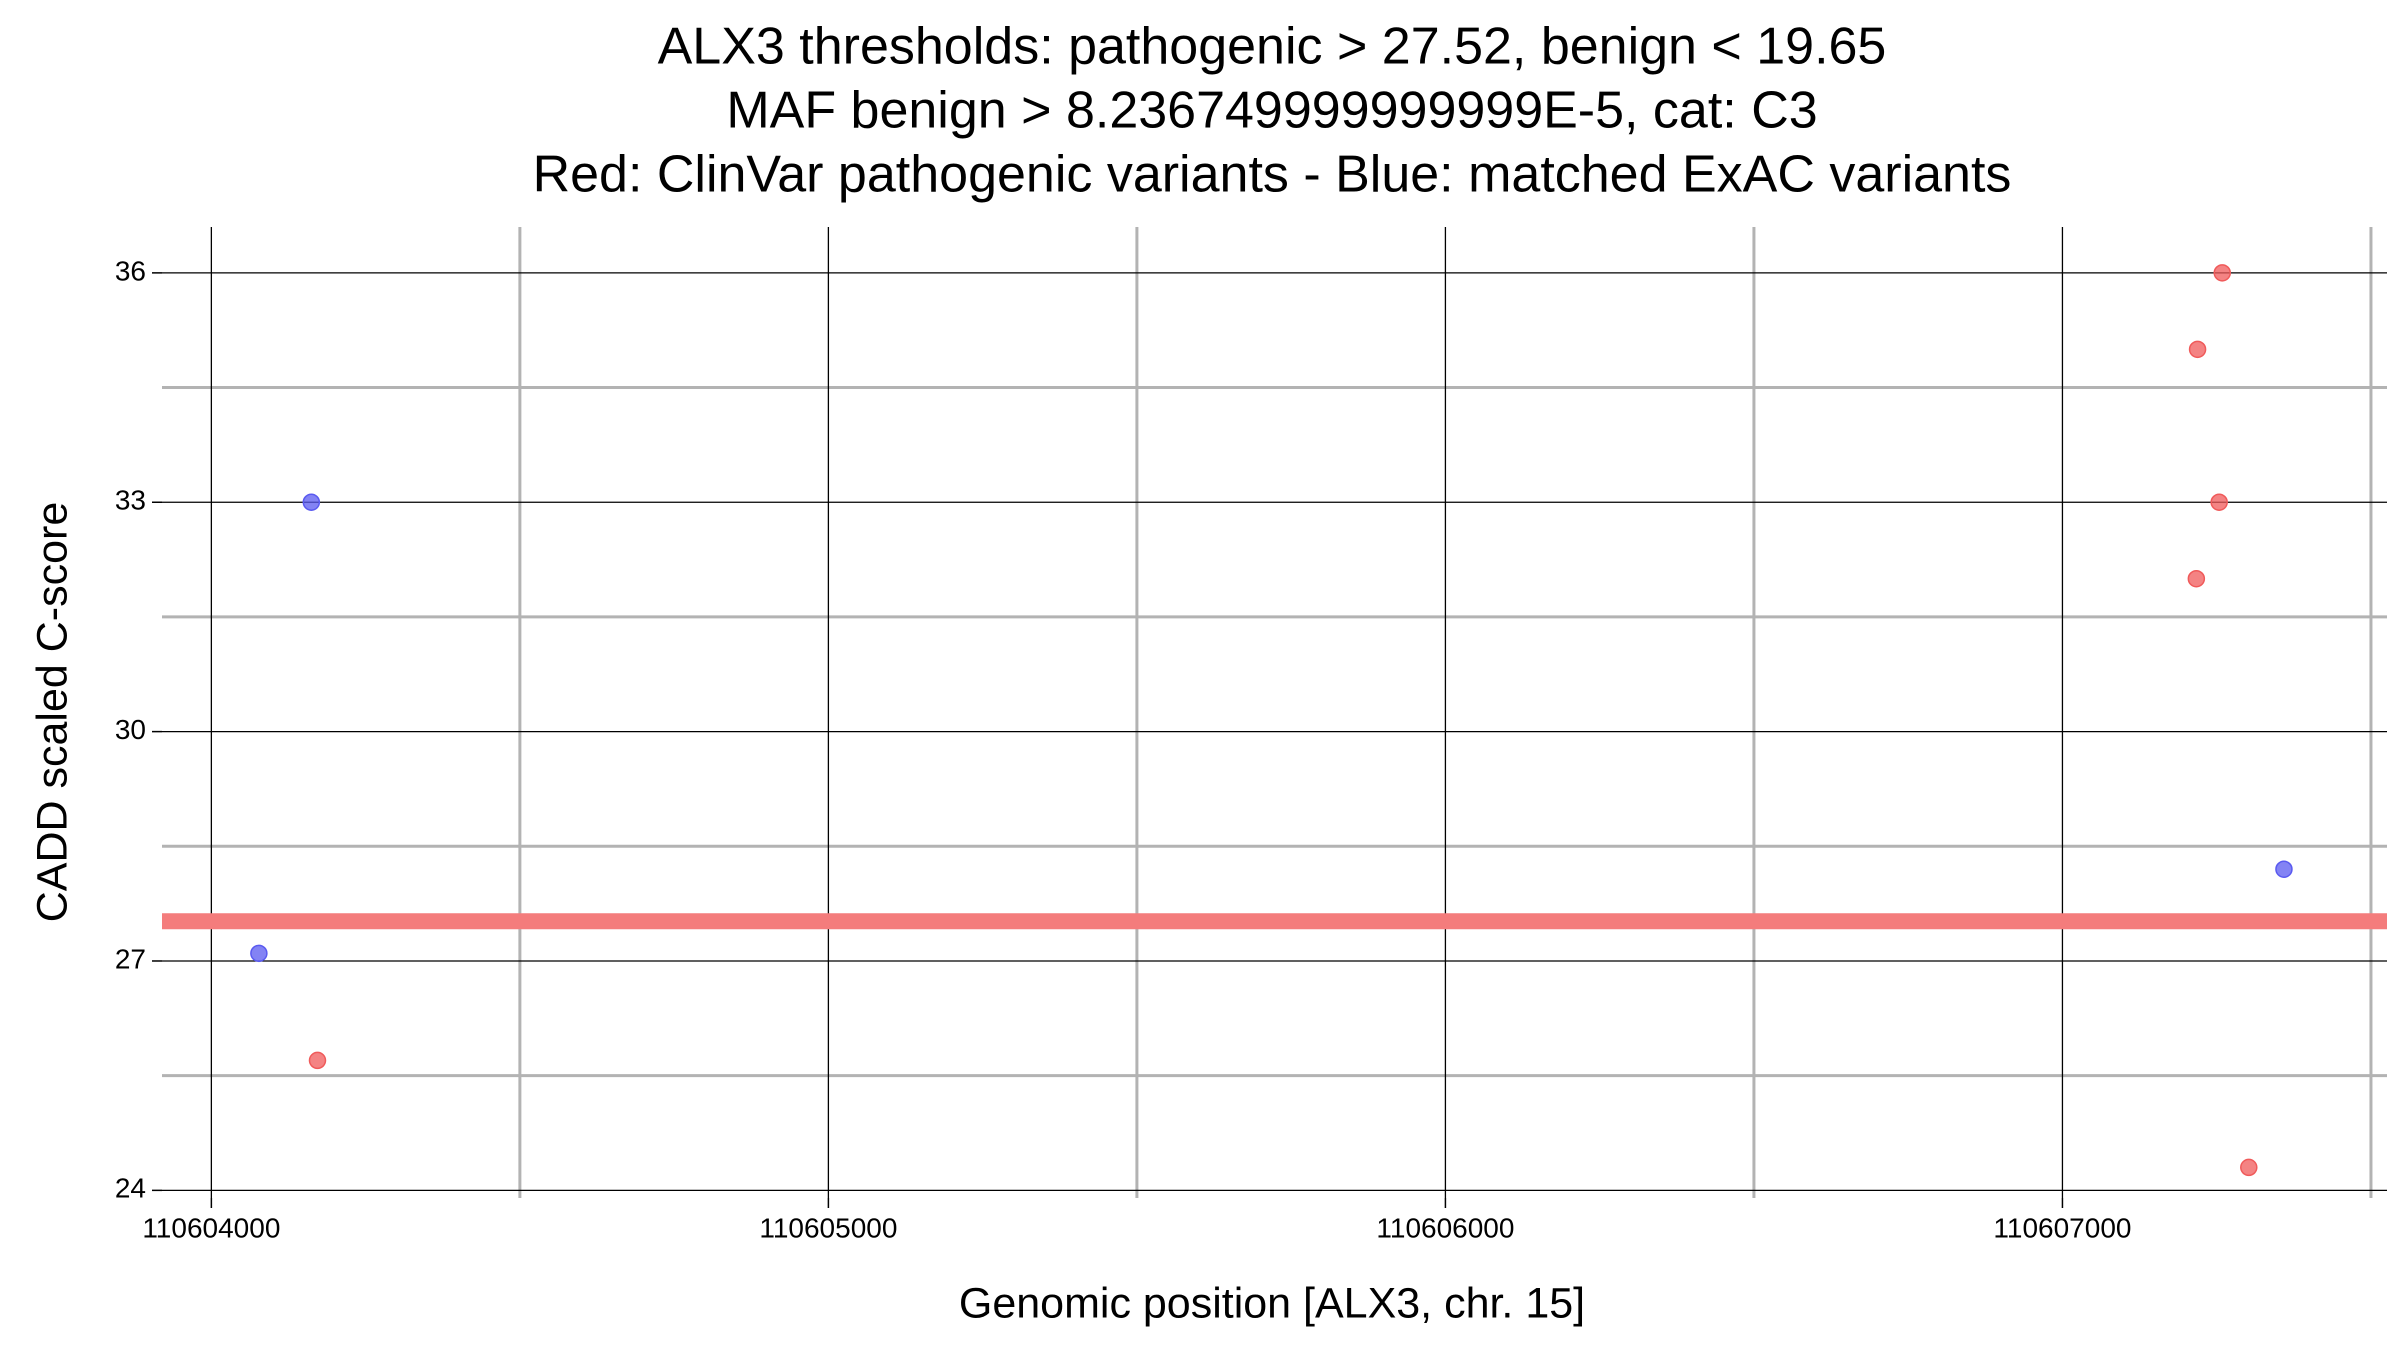  What do you see at coordinates (1445, 1227) in the screenshot?
I see `x-tick-label: 110606000` at bounding box center [1445, 1227].